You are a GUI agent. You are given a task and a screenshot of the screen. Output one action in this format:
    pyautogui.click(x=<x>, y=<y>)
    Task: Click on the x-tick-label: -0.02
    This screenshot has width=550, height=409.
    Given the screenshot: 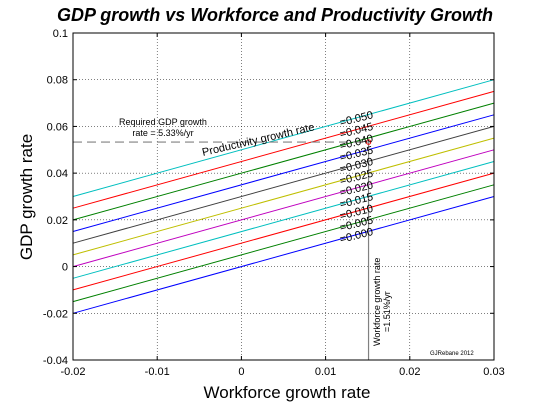 What is the action you would take?
    pyautogui.click(x=72, y=372)
    